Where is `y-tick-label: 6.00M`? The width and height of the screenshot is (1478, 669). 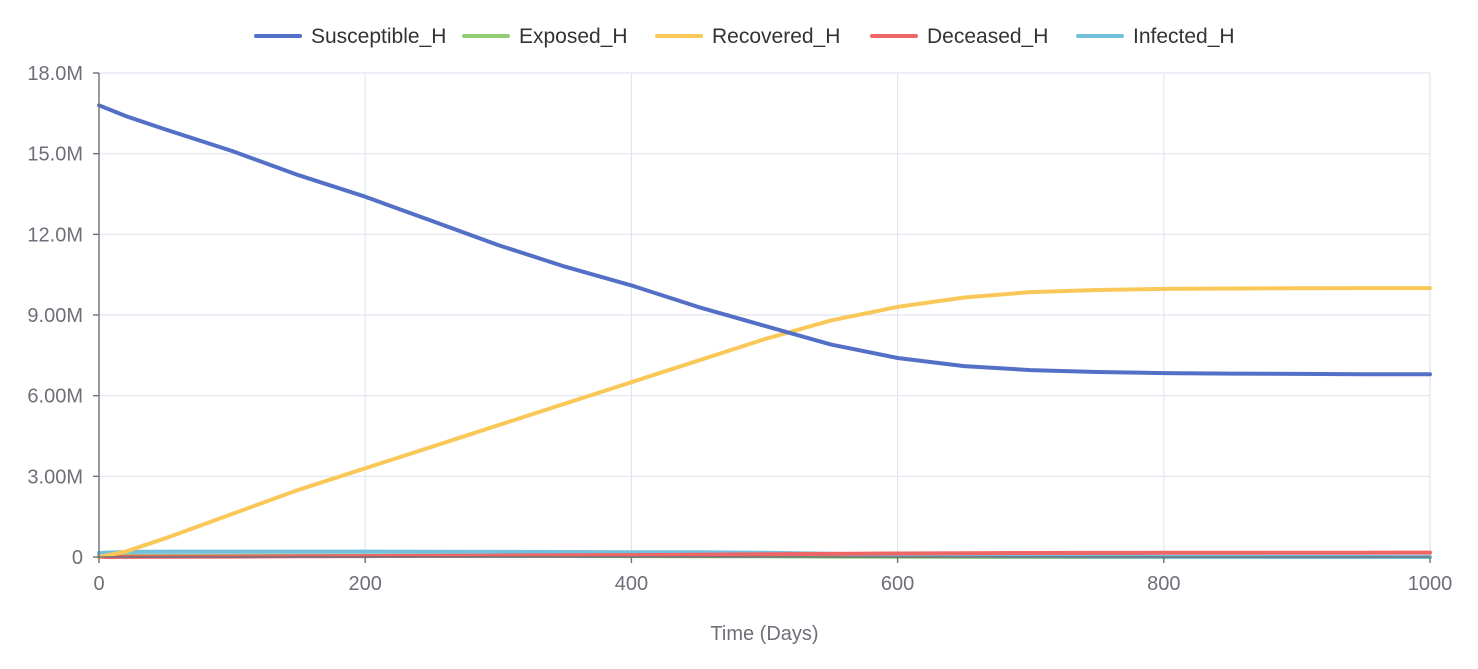
y-tick-label: 6.00M is located at coordinates (55, 397).